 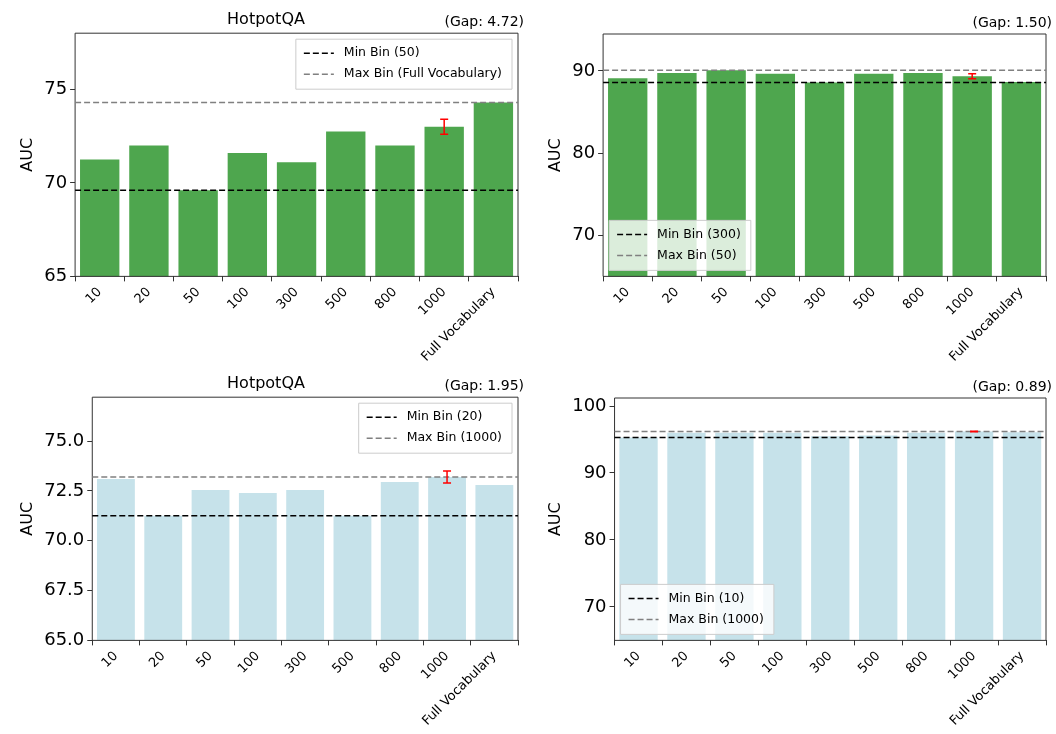 What do you see at coordinates (699, 233) in the screenshot?
I see `legend-label: Min Bin (300)` at bounding box center [699, 233].